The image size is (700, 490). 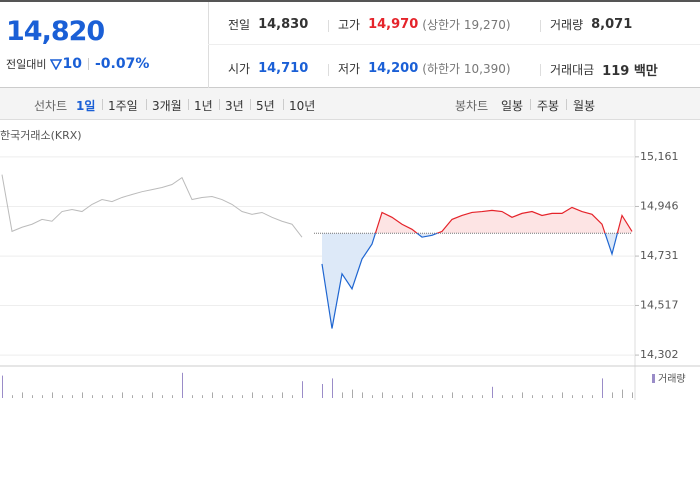 What do you see at coordinates (41, 135) in the screenshot?
I see `source-label: 한국거래소(KRX)` at bounding box center [41, 135].